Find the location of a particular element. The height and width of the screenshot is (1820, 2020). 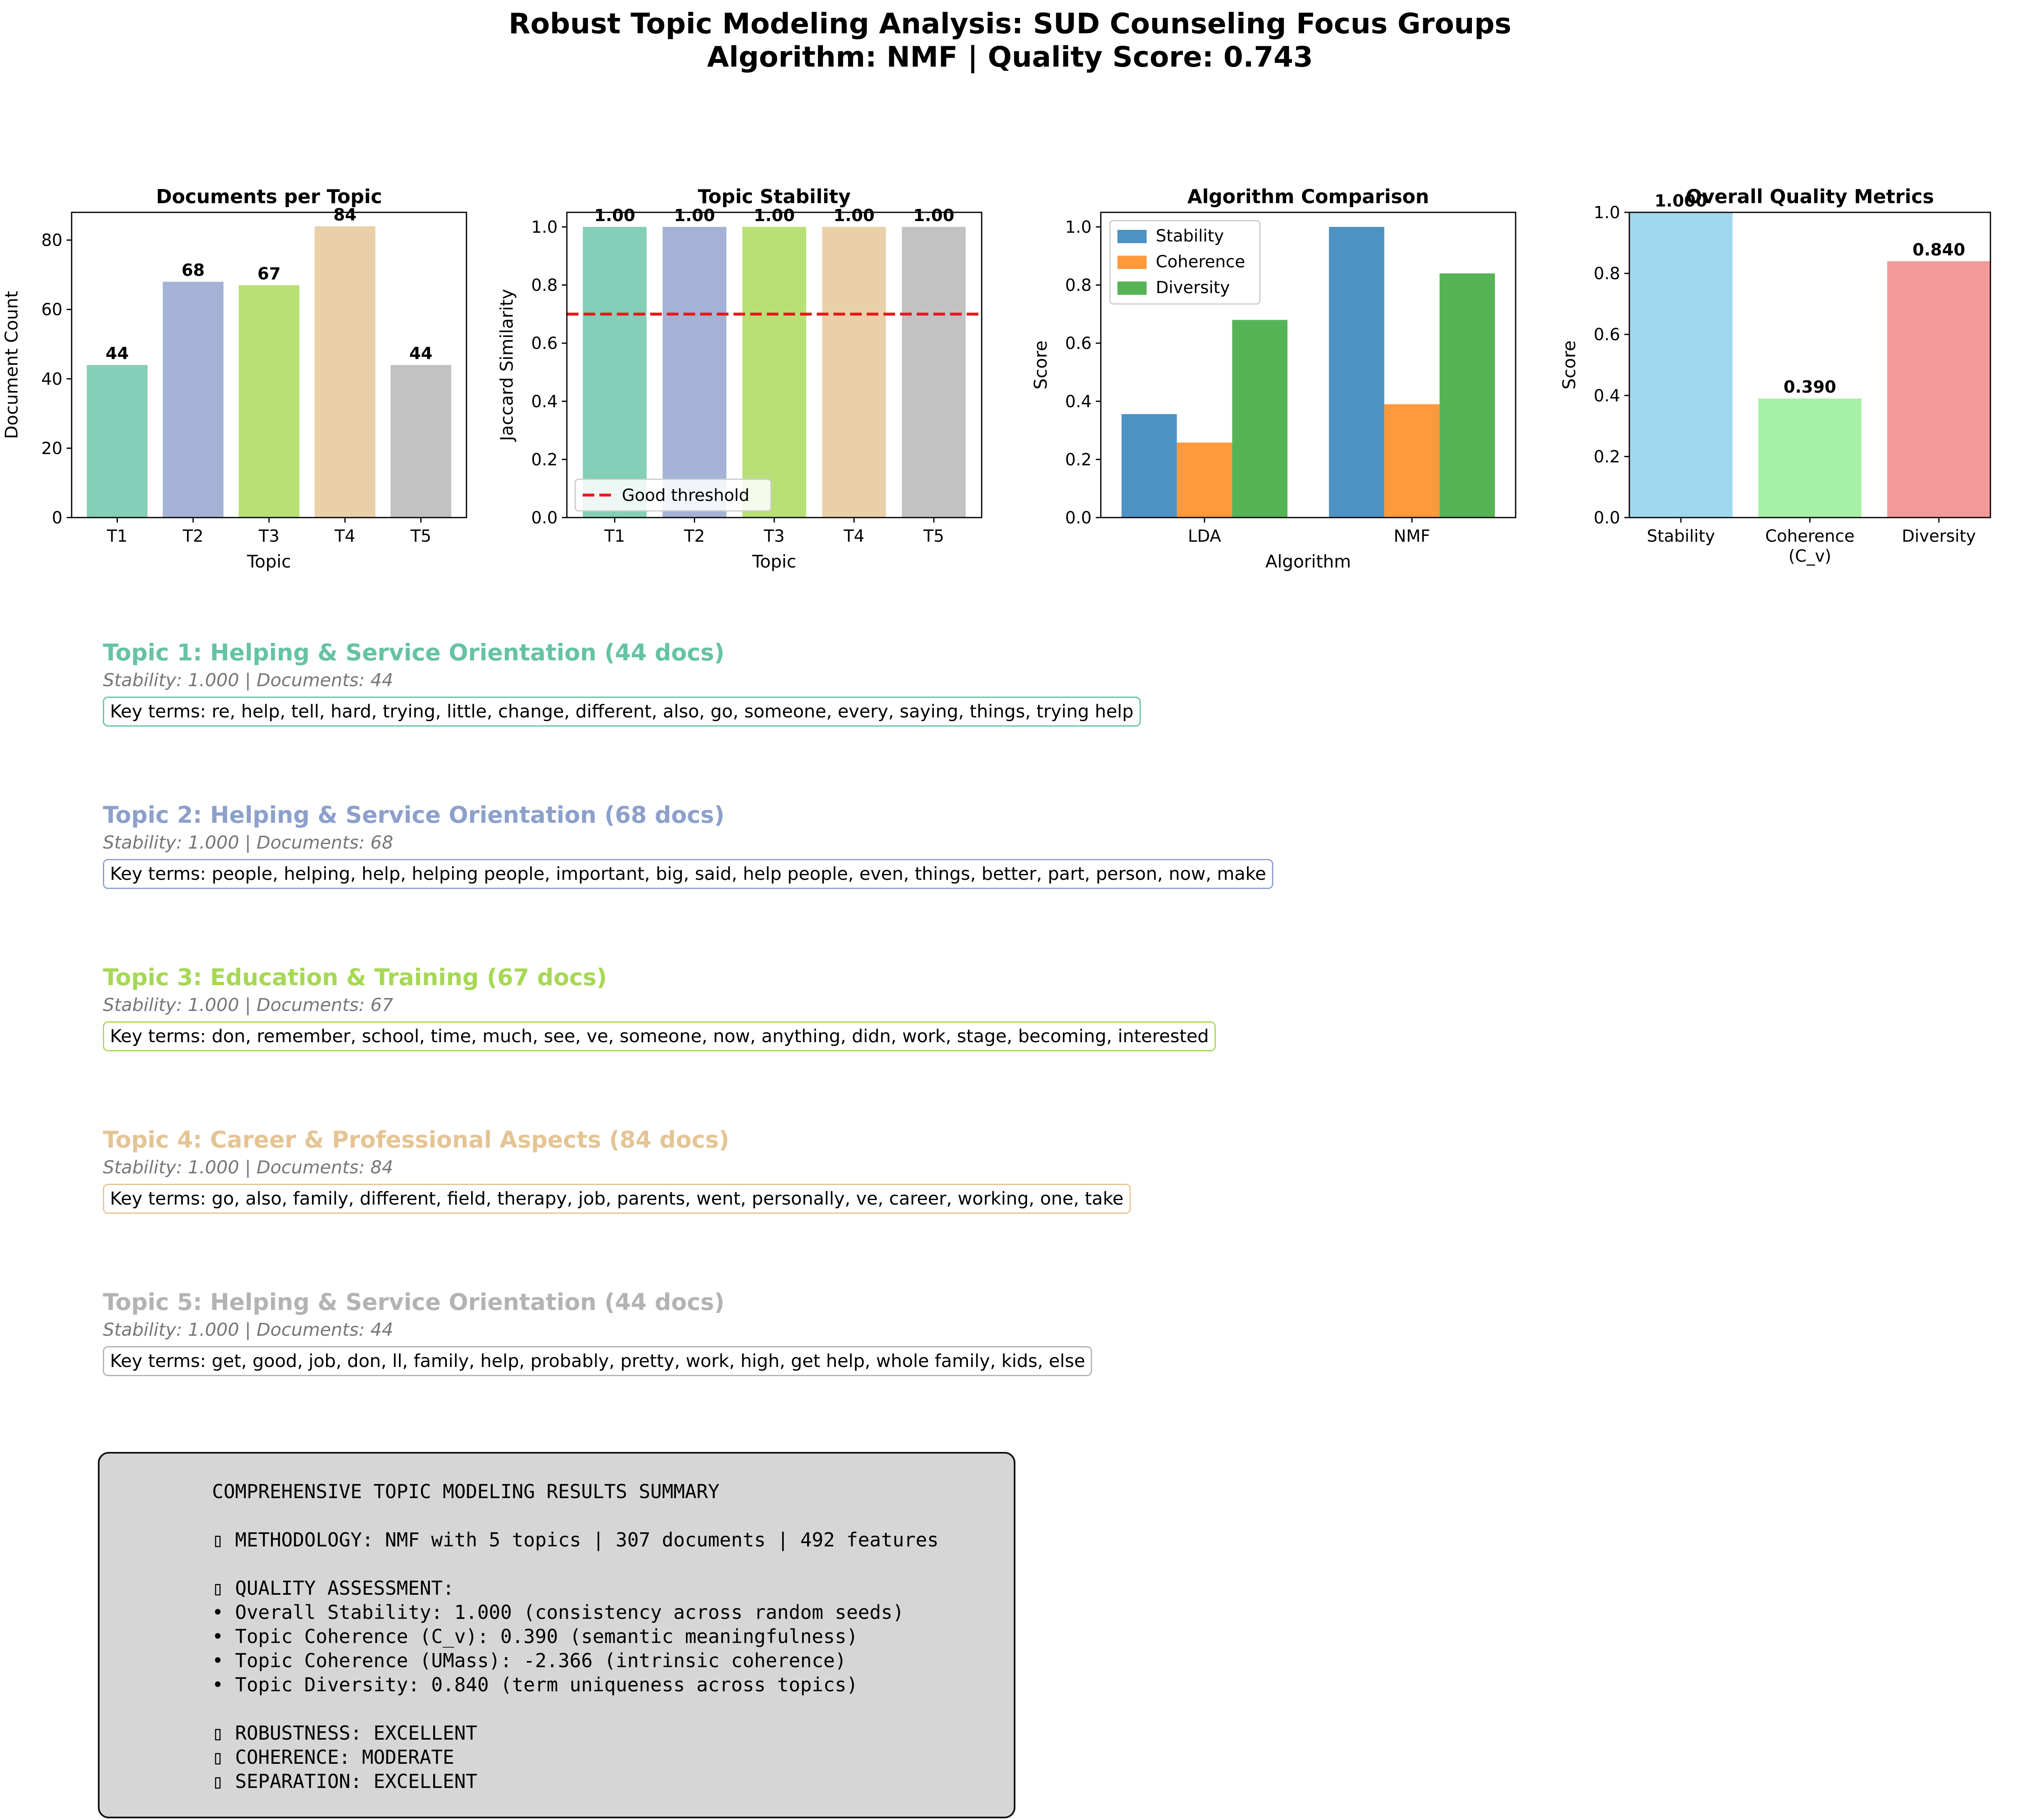

x-tick-label: NMF is located at coordinates (1412, 536).